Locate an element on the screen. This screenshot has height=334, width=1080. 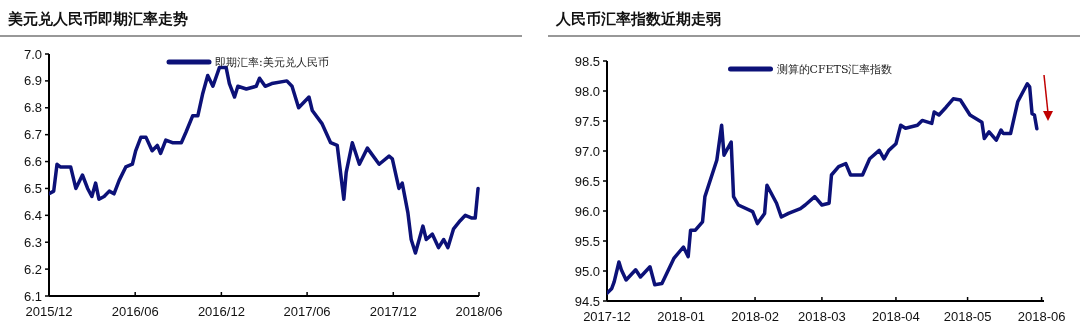
y-tick-label: 98.0 is located at coordinates (587, 91).